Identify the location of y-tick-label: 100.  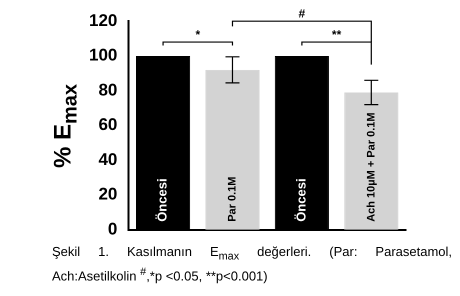
(103, 55).